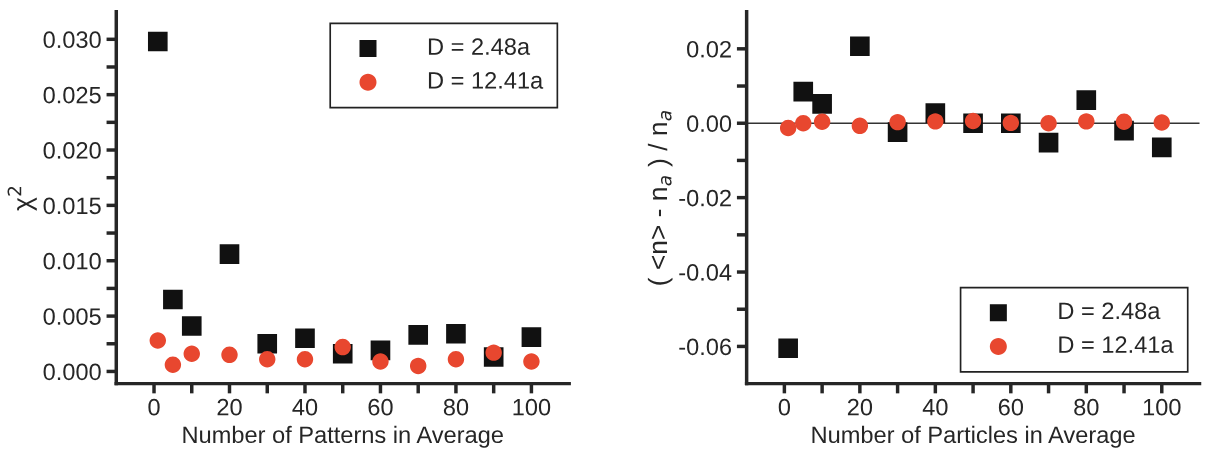 This screenshot has width=1224, height=465. Describe the element at coordinates (709, 124) in the screenshot. I see `y-tick-label: 0.00` at that location.